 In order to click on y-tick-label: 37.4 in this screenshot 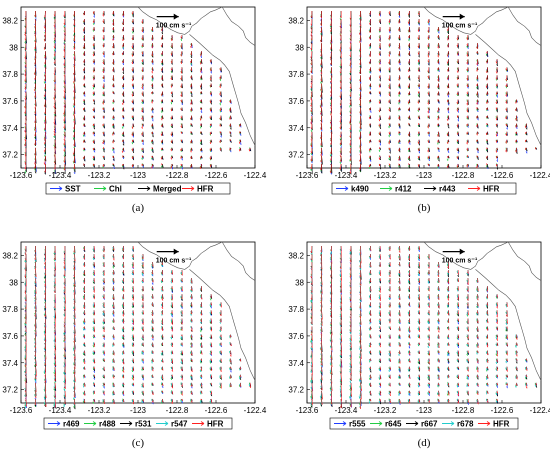, I will do `click(10, 128)`.